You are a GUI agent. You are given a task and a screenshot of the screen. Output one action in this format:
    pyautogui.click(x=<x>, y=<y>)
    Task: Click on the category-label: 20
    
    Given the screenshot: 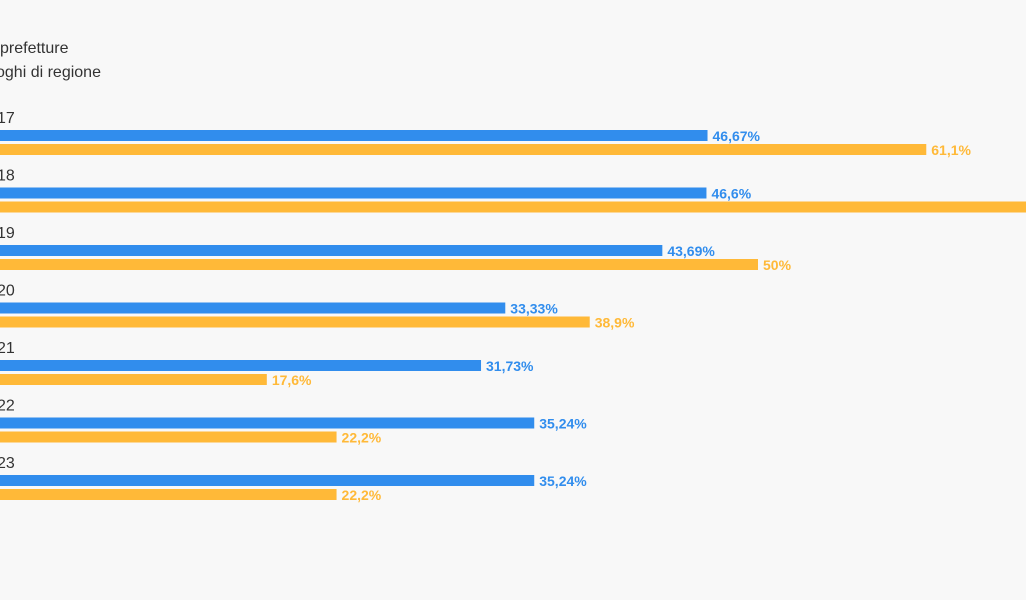 What is the action you would take?
    pyautogui.click(x=7, y=291)
    